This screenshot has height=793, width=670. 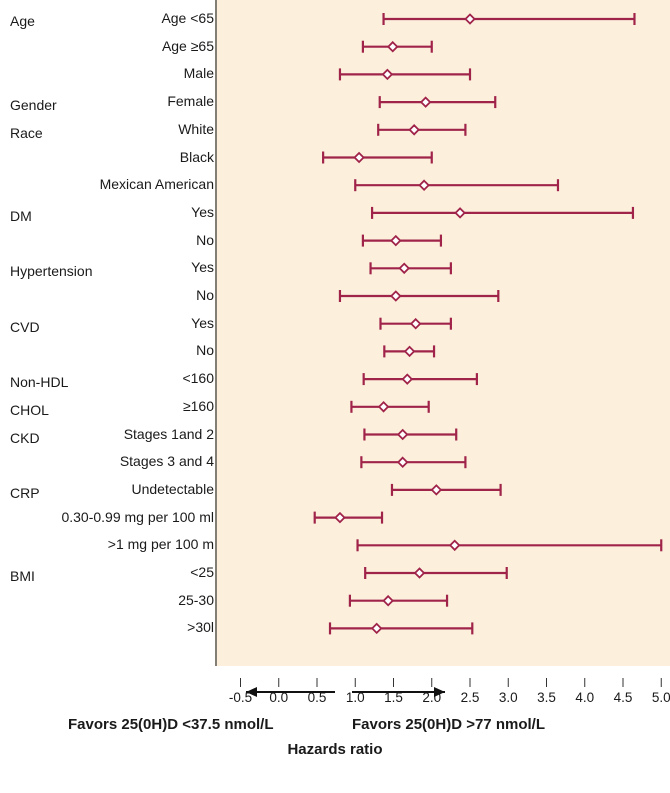 I want to click on x-tick-label: 2.5, so click(x=470, y=697).